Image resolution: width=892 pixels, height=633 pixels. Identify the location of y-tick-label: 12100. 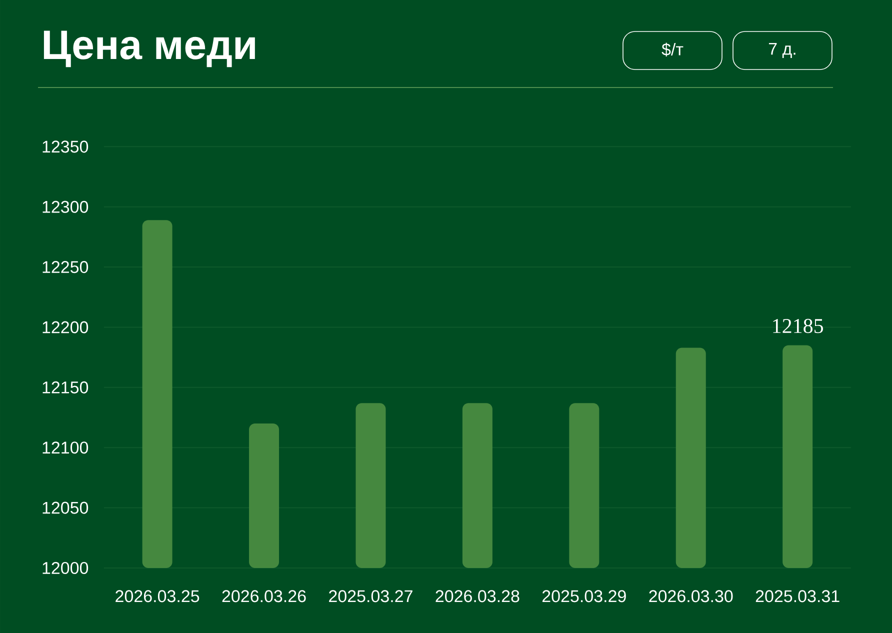
(65, 448).